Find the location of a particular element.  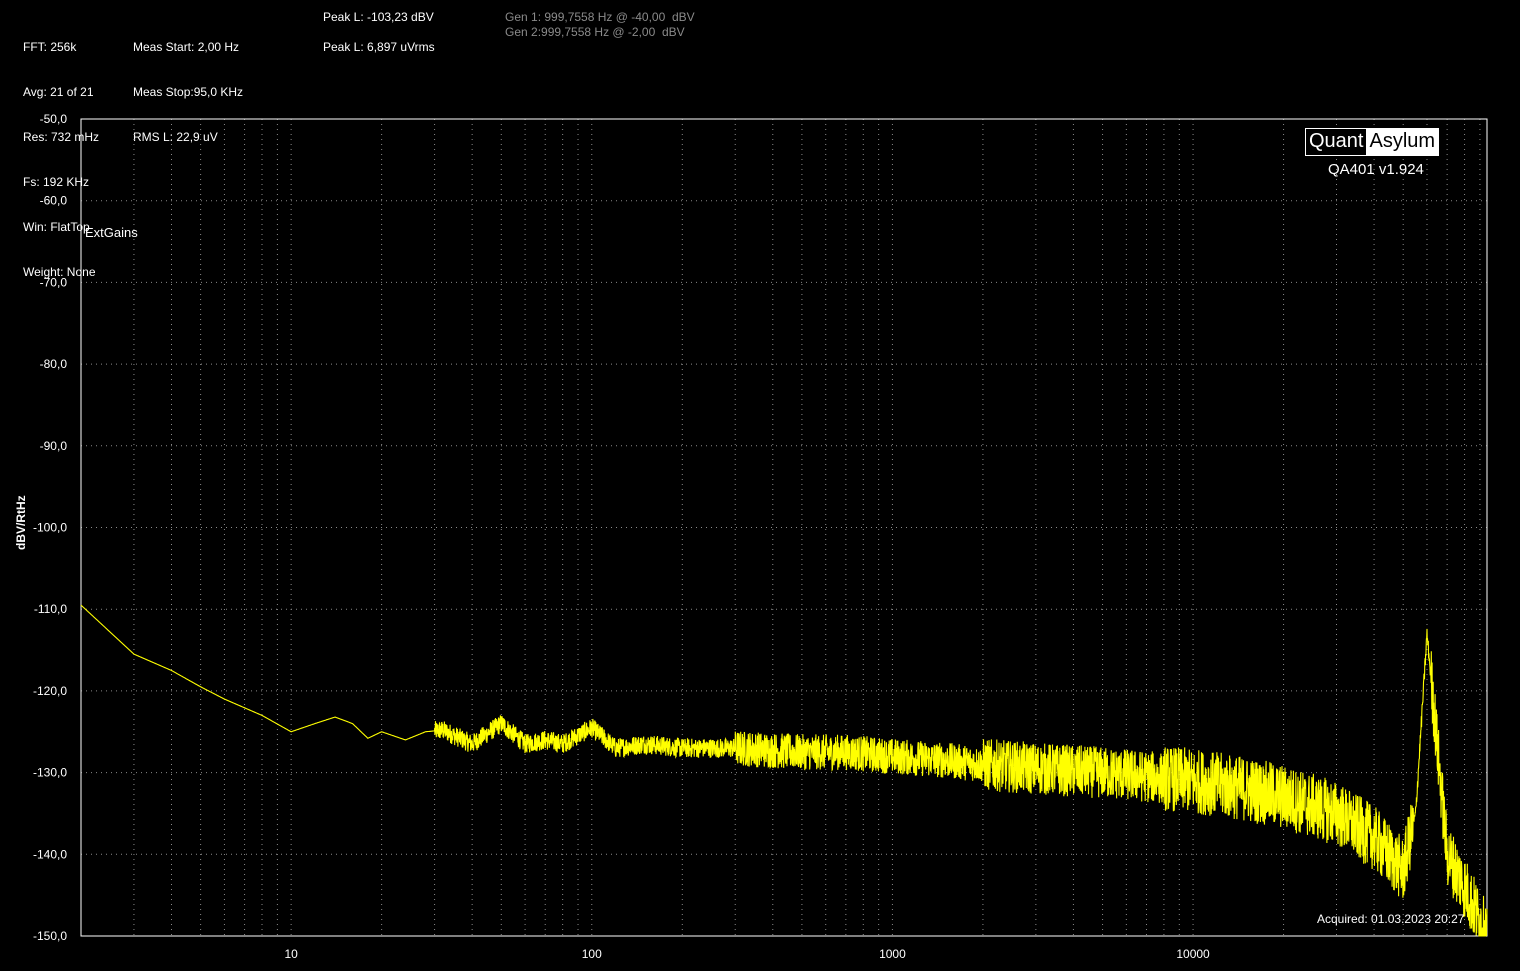

y-tick-label: -110,0 is located at coordinates (50, 609).